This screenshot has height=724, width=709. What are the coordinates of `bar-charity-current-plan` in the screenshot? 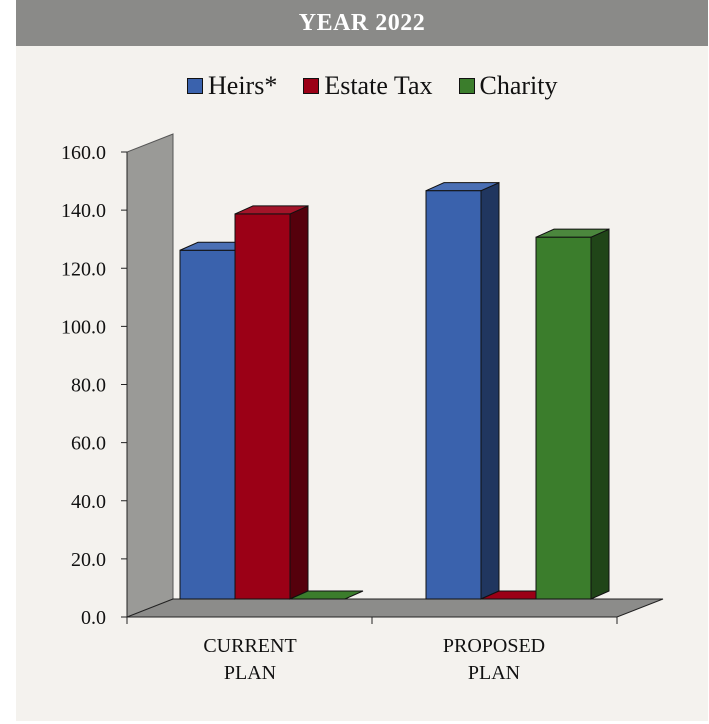 It's located at (326, 595).